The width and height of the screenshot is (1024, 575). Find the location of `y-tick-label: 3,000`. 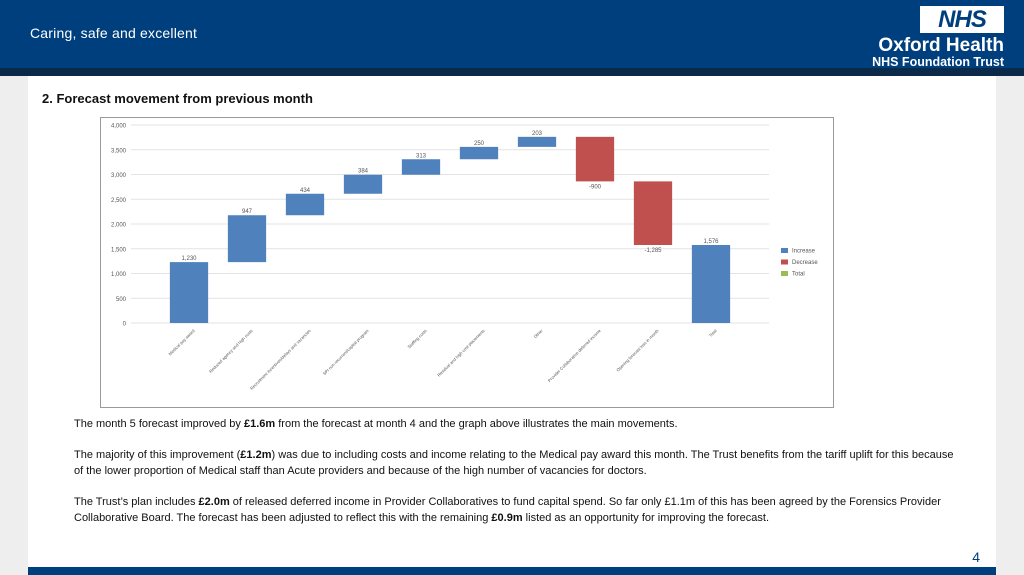

y-tick-label: 3,000 is located at coordinates (119, 176).